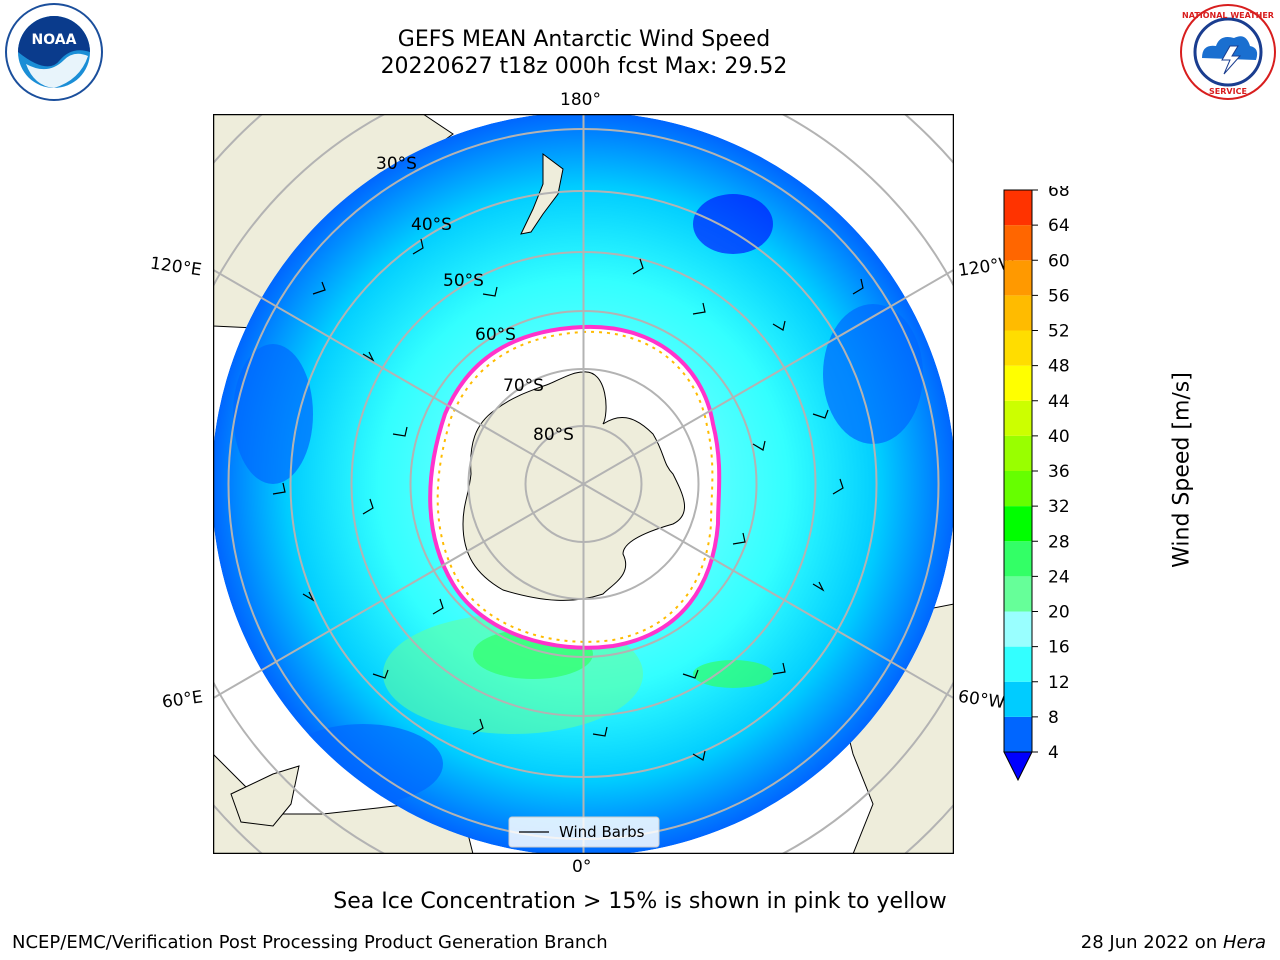 This screenshot has width=1280, height=960. Describe the element at coordinates (431, 225) in the screenshot. I see `lat-label-40s: 40°S` at that location.